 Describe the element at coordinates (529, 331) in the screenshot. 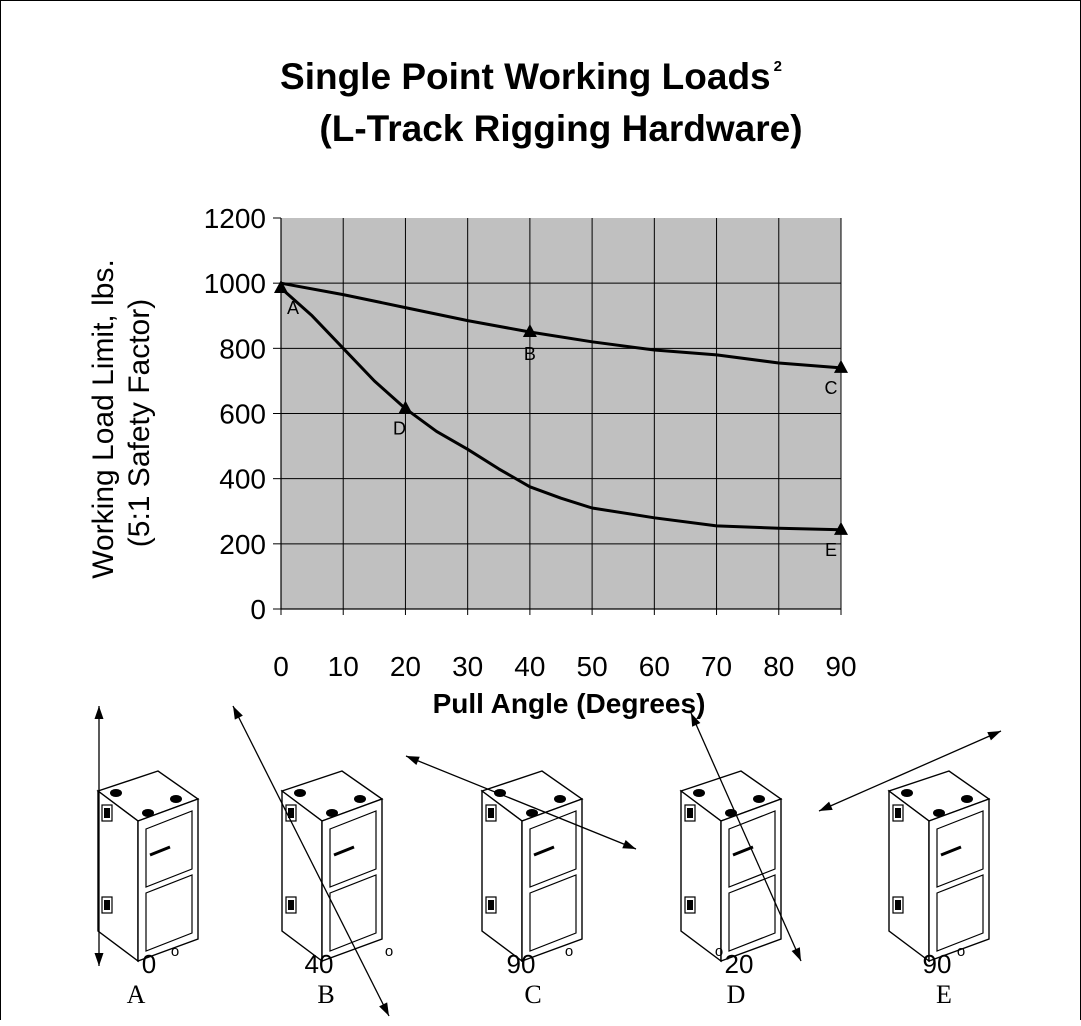

I see `point-marker-b` at that location.